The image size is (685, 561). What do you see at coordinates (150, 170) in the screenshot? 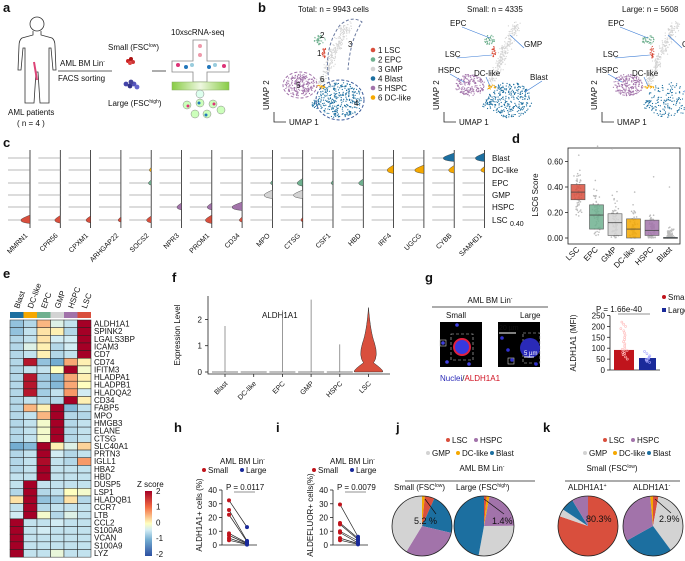
I see `violin-SOCS2-DC-like` at bounding box center [150, 170].